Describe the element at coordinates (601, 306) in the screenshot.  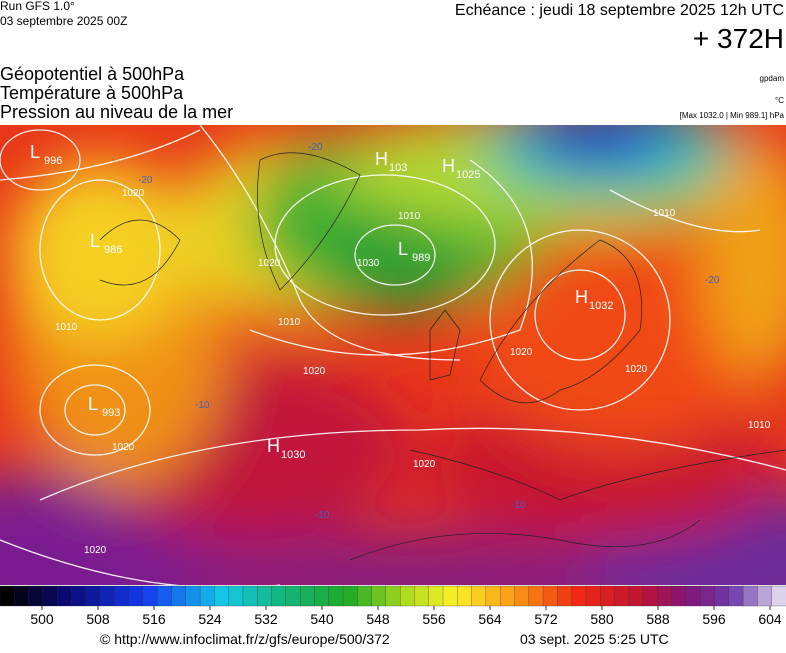
I see `pressure-center-value: 1032` at that location.